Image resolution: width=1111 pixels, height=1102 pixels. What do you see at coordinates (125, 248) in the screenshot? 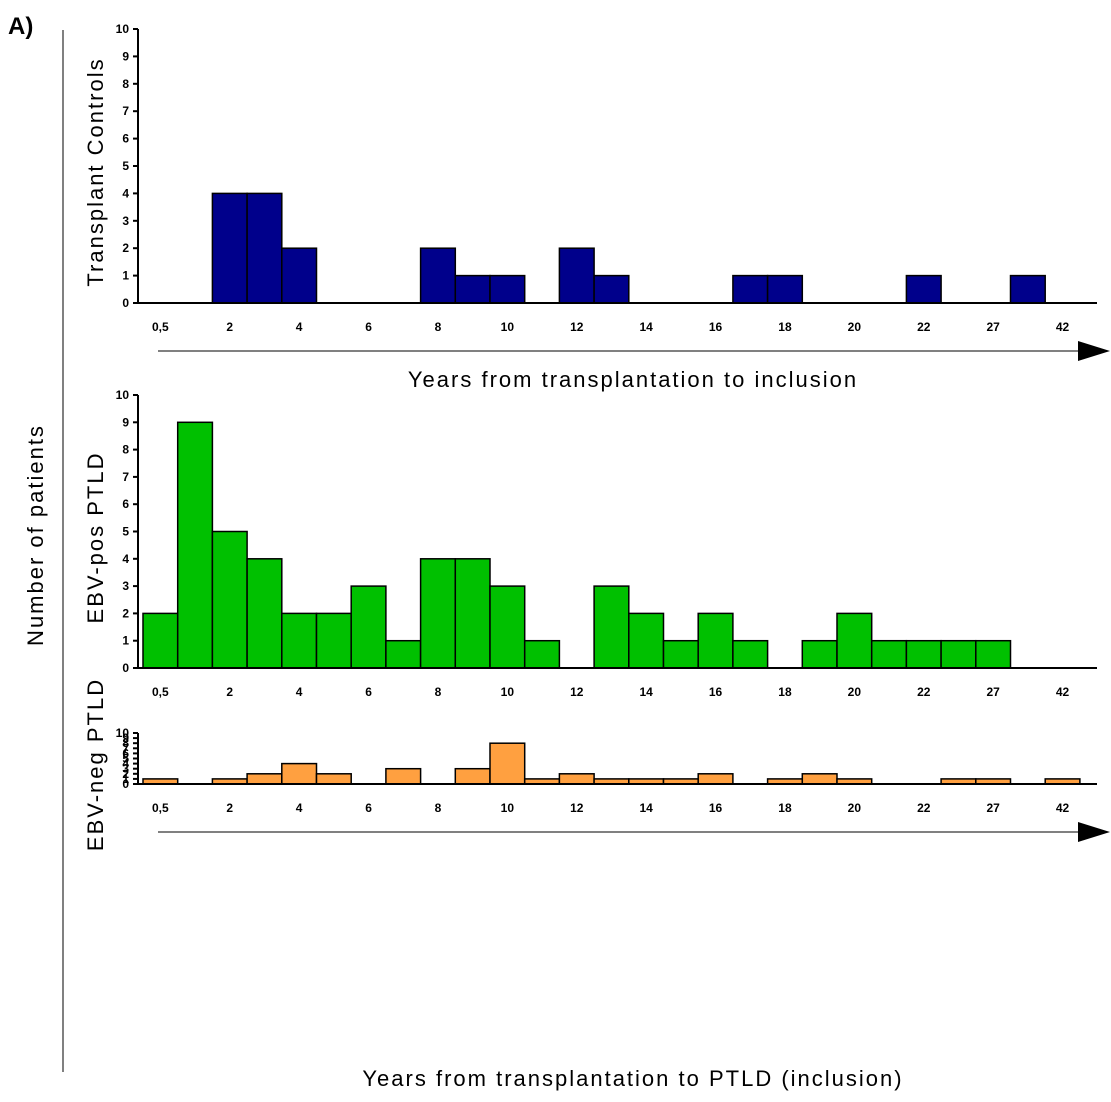
I see `y-tick-label-transplant-controls: 2` at bounding box center [125, 248].